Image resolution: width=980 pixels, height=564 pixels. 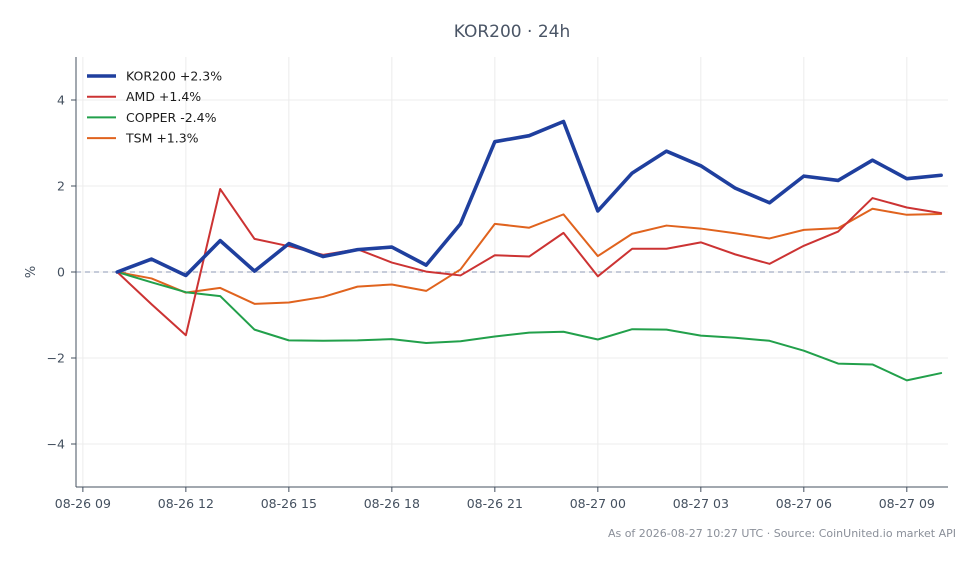 I want to click on x-tick-label: 08-27 03, so click(x=701, y=503).